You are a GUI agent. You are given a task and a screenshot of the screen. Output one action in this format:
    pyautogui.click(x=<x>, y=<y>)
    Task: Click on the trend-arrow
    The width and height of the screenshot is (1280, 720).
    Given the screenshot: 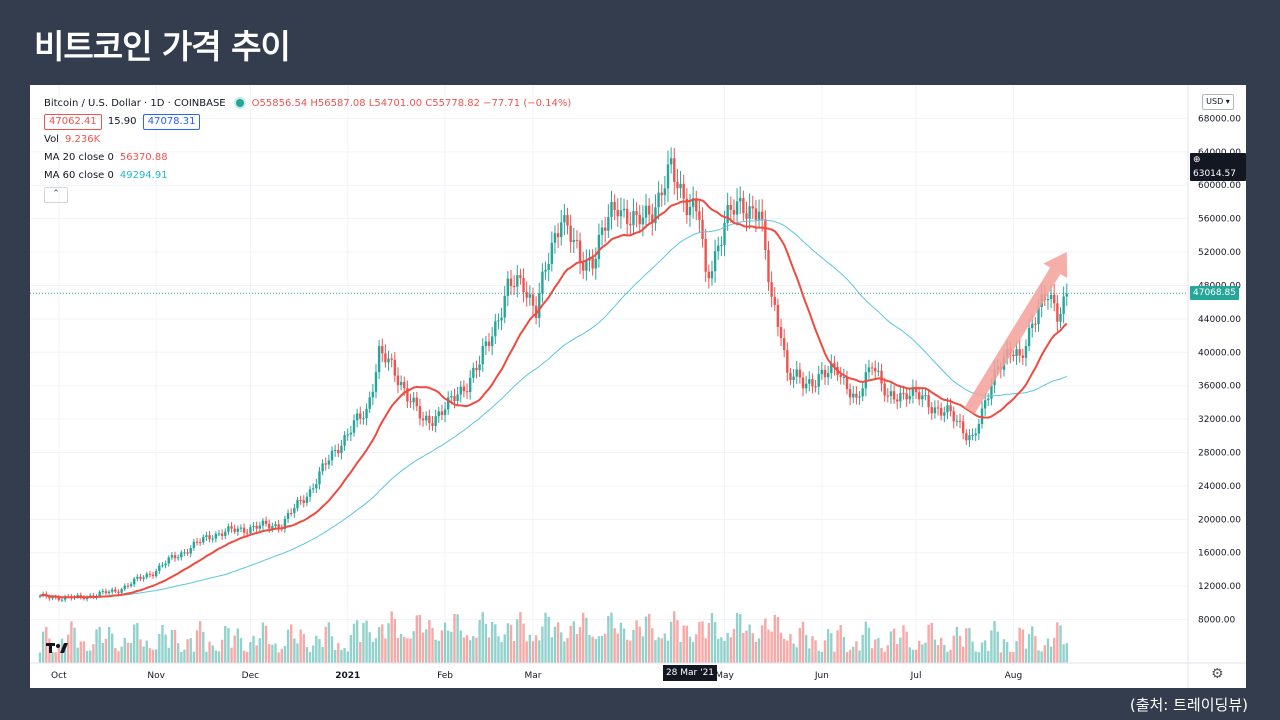 What is the action you would take?
    pyautogui.click(x=1012, y=340)
    